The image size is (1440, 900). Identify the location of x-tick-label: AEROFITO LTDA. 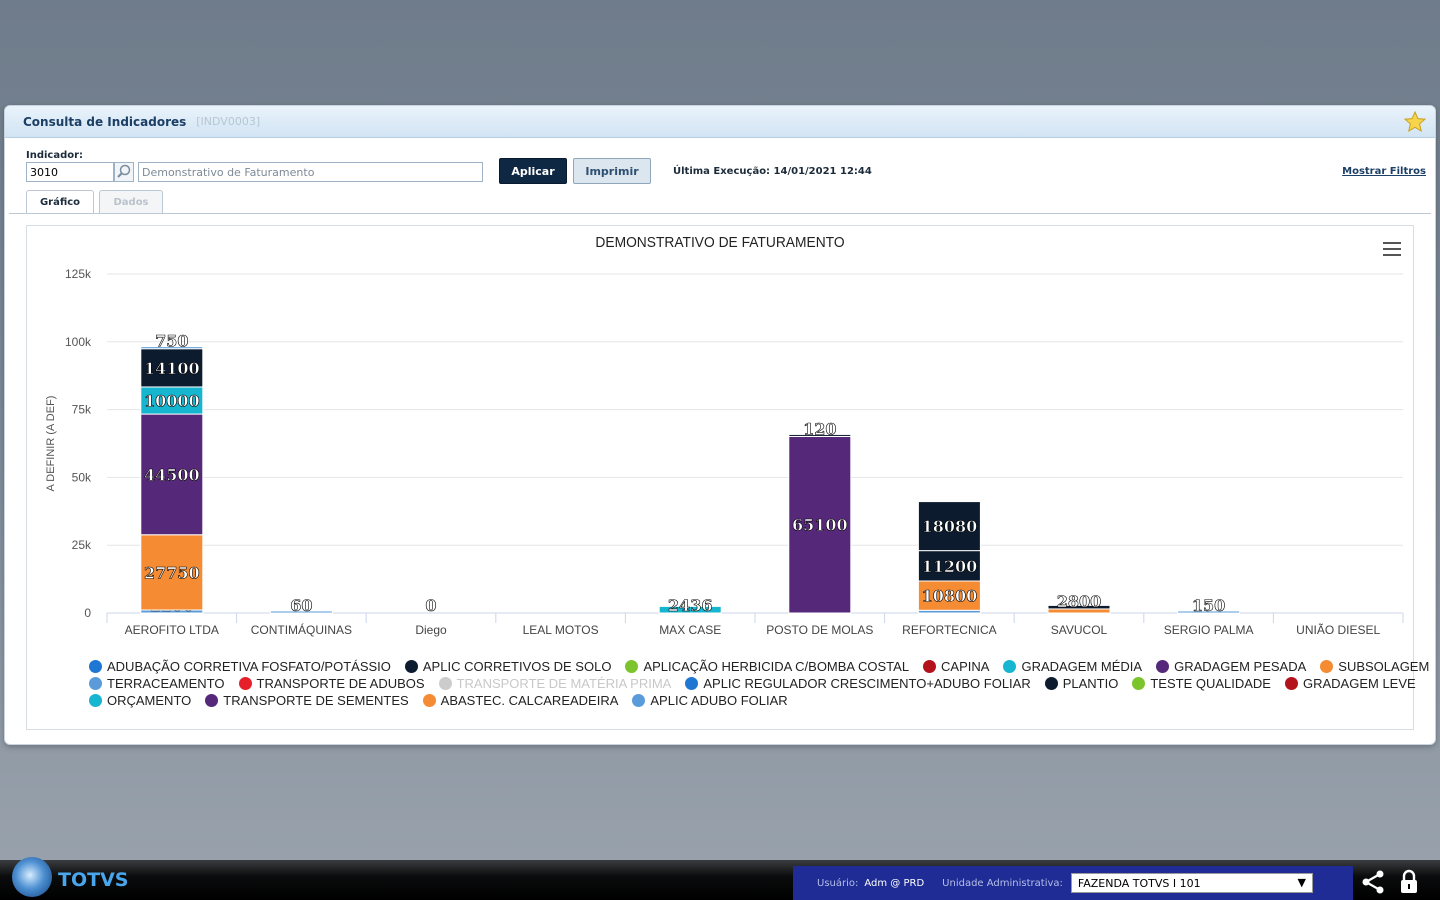
(172, 630).